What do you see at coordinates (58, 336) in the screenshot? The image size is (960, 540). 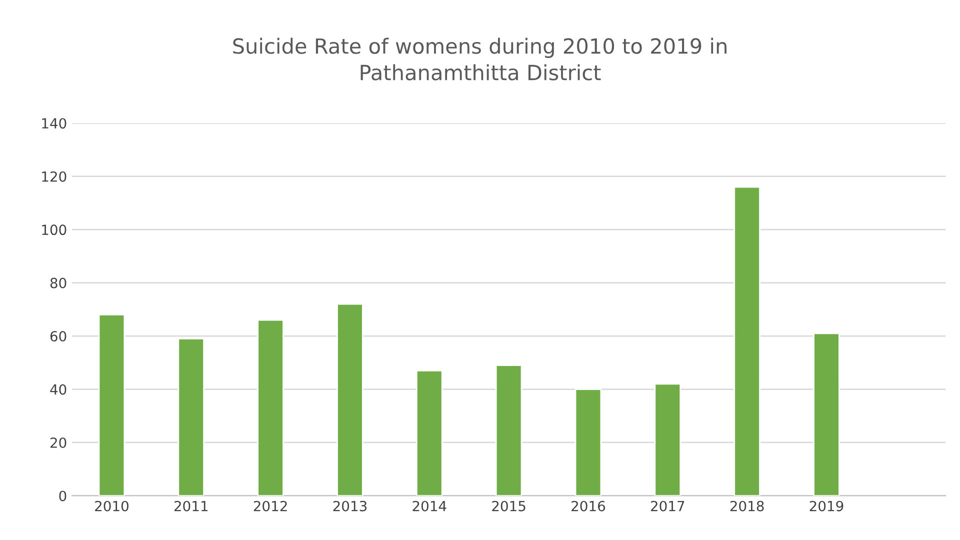 I see `y-tick-label: 60` at bounding box center [58, 336].